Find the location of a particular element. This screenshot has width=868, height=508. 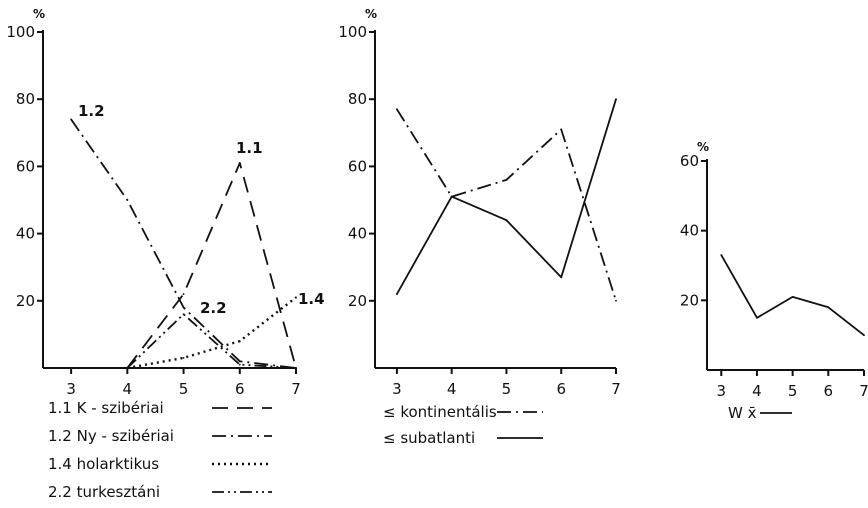

series-label: 1.2 is located at coordinates (91, 111).